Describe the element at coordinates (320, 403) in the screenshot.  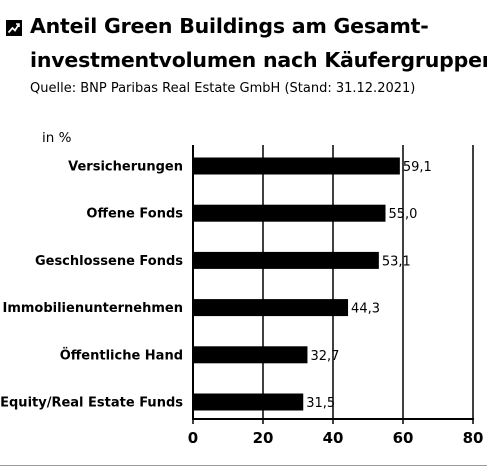
I see `value-label: 31,5` at that location.